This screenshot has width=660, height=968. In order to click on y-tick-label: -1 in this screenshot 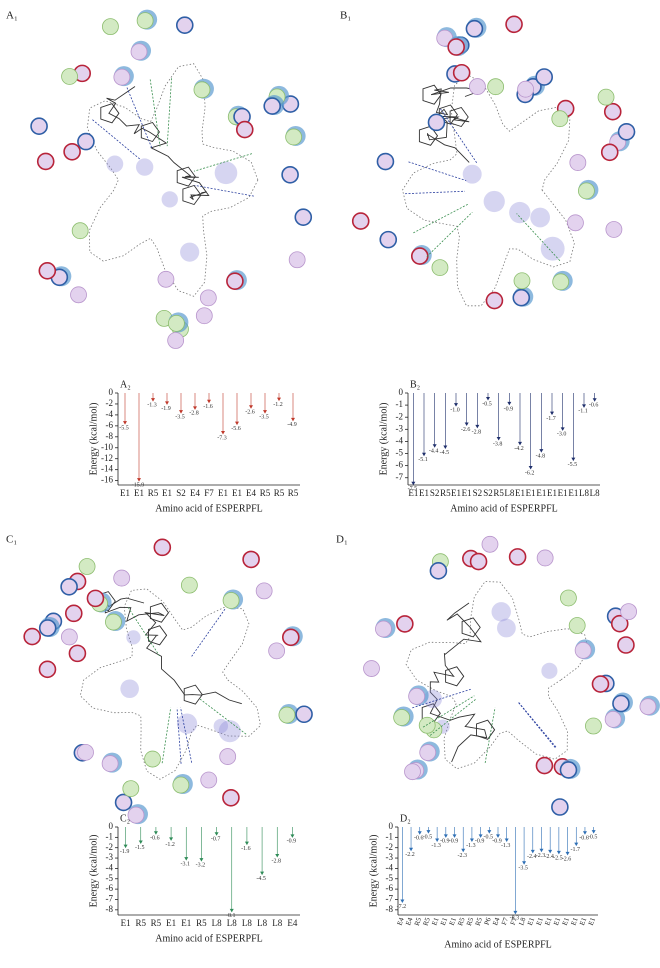, I will do `click(110, 836)`.